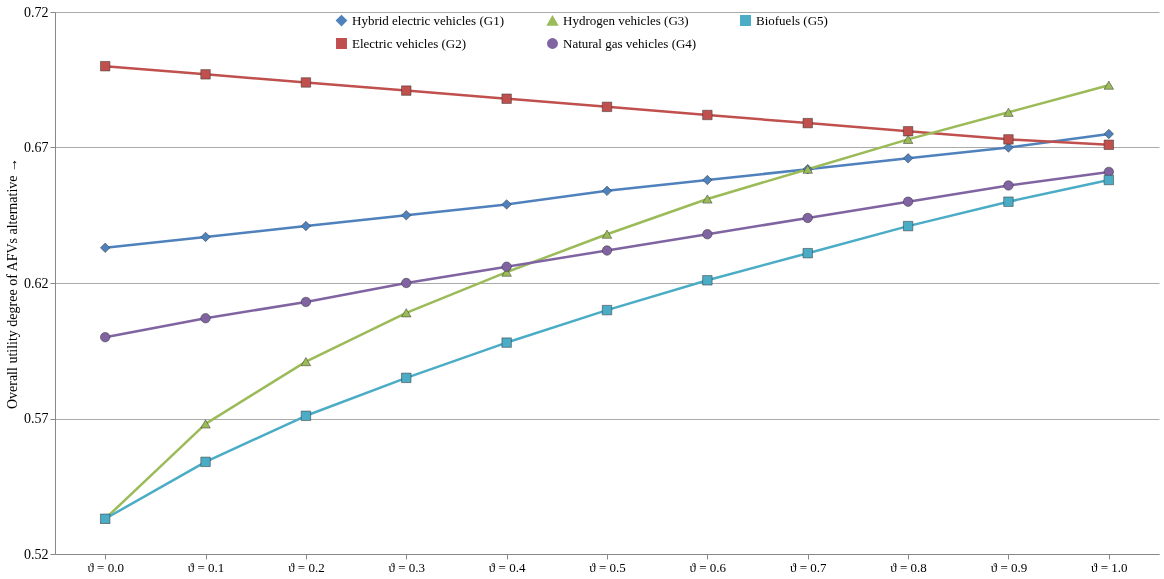 This screenshot has height=579, width=1164. What do you see at coordinates (626, 20) in the screenshot?
I see `legend-label: Hydrogen vehicles (G3)` at bounding box center [626, 20].